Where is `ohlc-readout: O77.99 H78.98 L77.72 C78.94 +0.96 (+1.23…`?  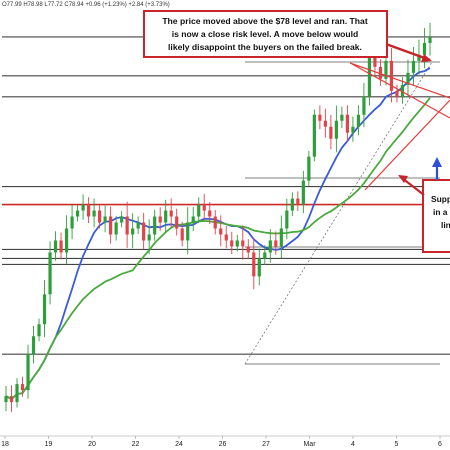
ohlc-readout: O77.99 H78.98 L77.72 C78.94 +0.96 (+1.23… is located at coordinates (86, 5).